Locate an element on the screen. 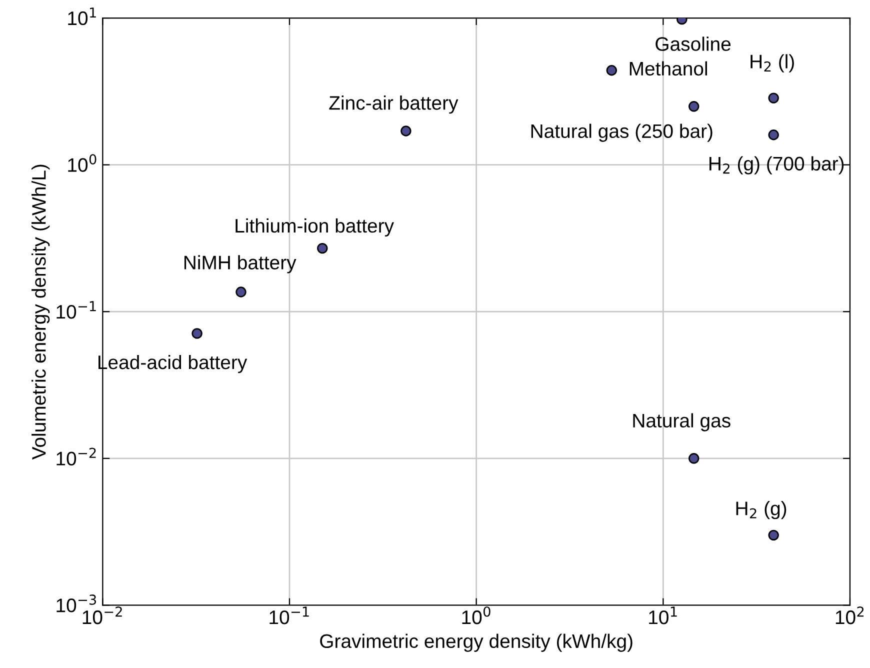 The width and height of the screenshot is (870, 668). annotation: Natural gas is located at coordinates (681, 422).